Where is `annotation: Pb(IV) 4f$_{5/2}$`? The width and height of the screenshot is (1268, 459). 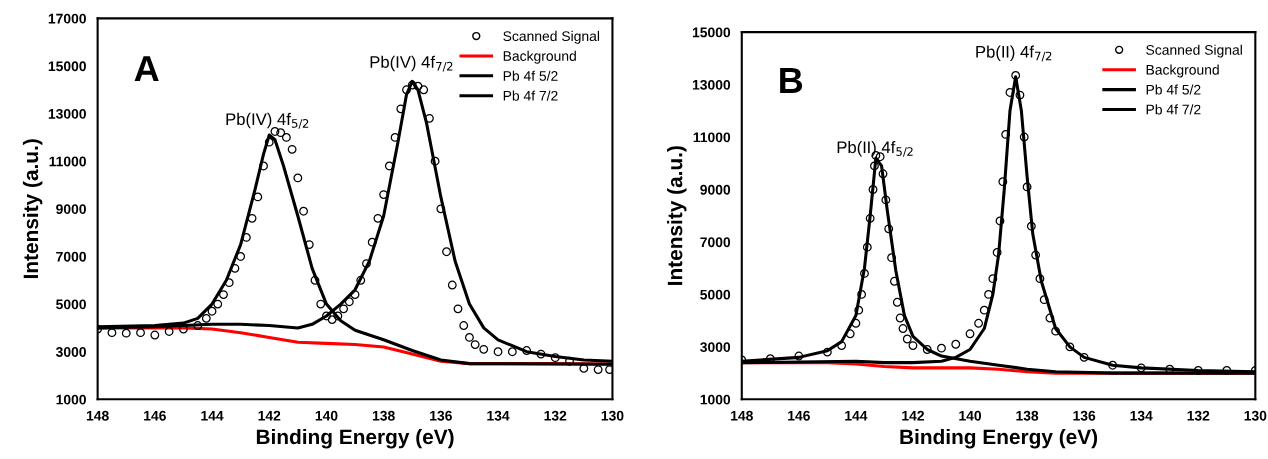
annotation: Pb(IV) 4f$_{5/2}$ is located at coordinates (267, 120).